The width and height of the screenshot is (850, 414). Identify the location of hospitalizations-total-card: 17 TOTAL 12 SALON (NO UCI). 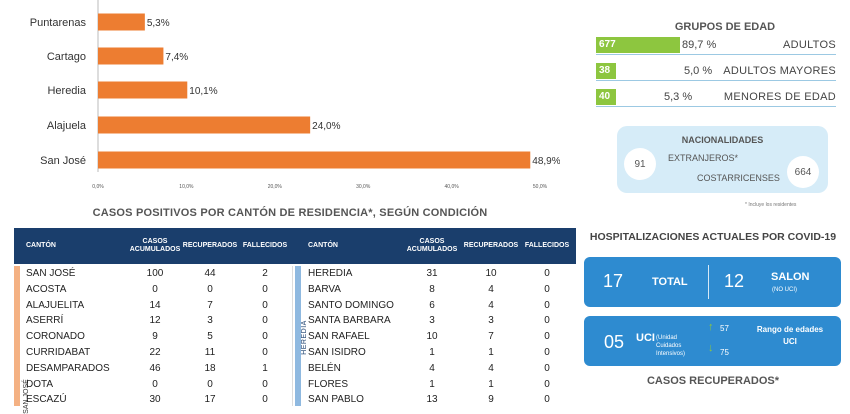
(712, 282).